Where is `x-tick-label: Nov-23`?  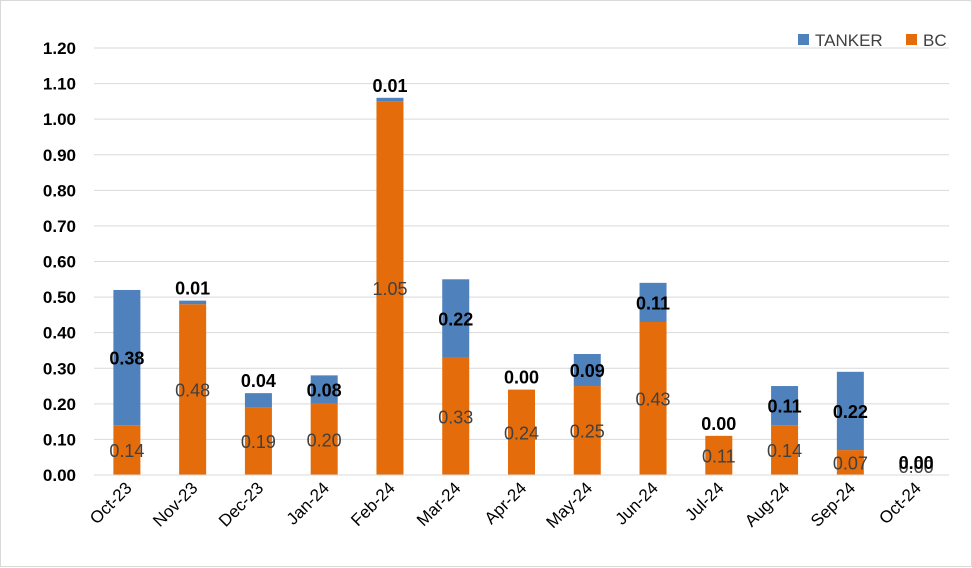
x-tick-label: Nov-23 is located at coordinates (175, 504).